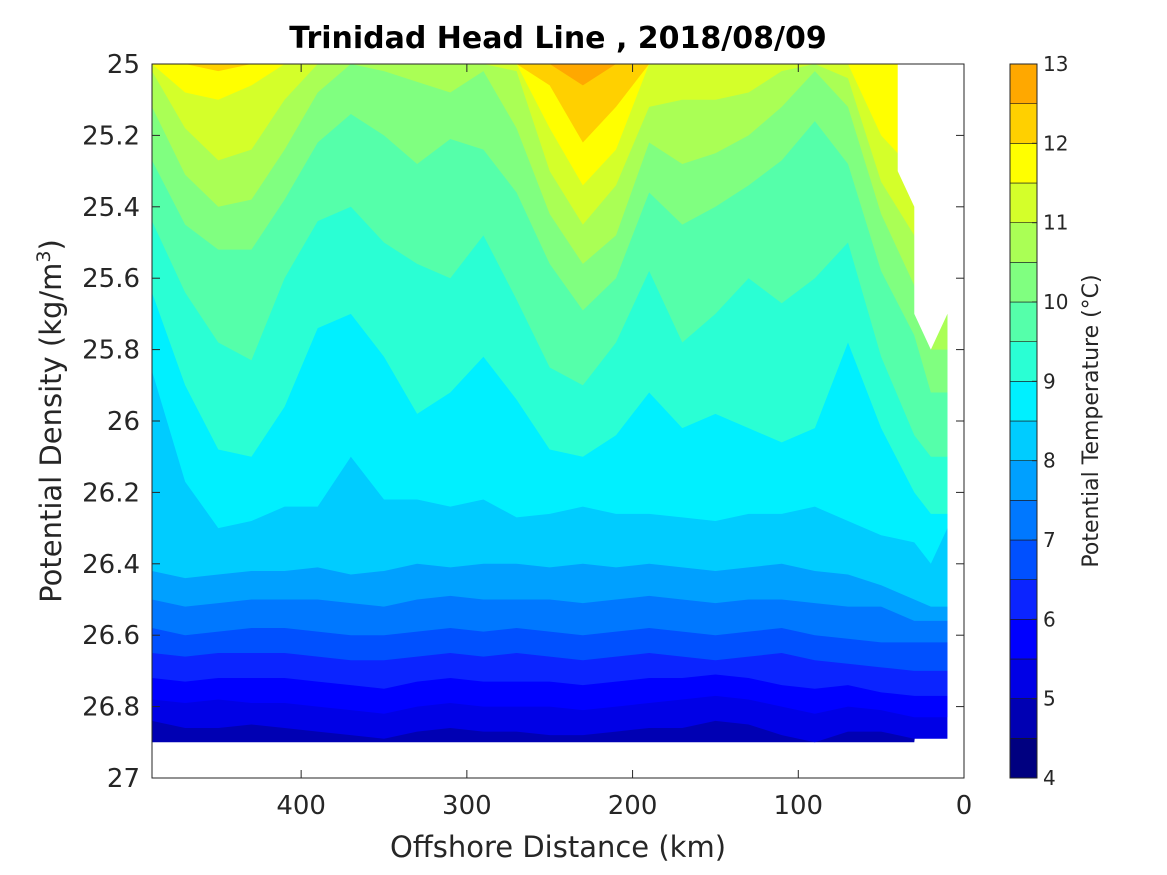  Describe the element at coordinates (798, 806) in the screenshot. I see `x-tick-label: 100` at that location.